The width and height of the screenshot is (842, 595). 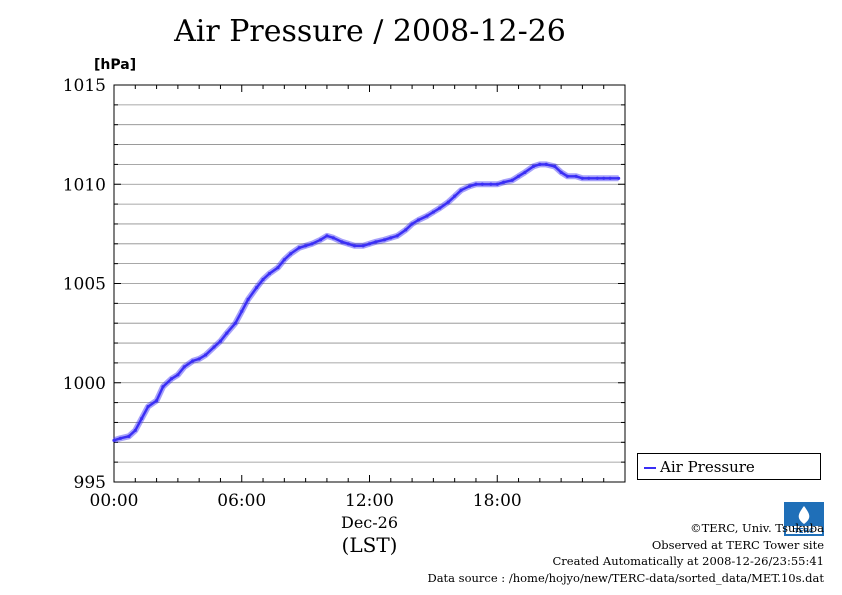 I want to click on y-axis-unit-label: [hPa], so click(x=115, y=65).